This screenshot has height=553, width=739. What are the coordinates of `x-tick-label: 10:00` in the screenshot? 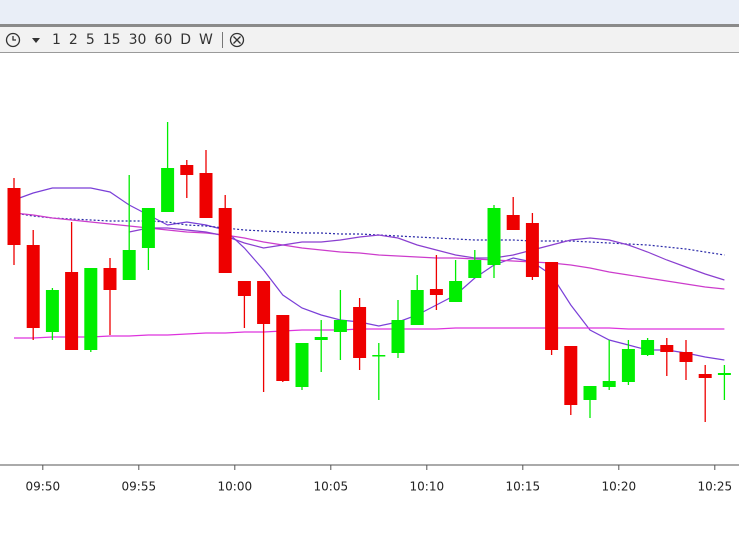 It's located at (235, 487).